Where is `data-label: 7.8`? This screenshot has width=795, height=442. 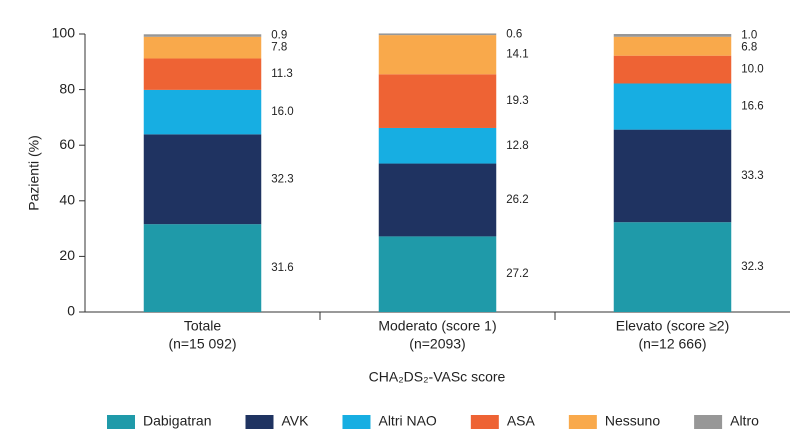 data-label: 7.8 is located at coordinates (279, 48).